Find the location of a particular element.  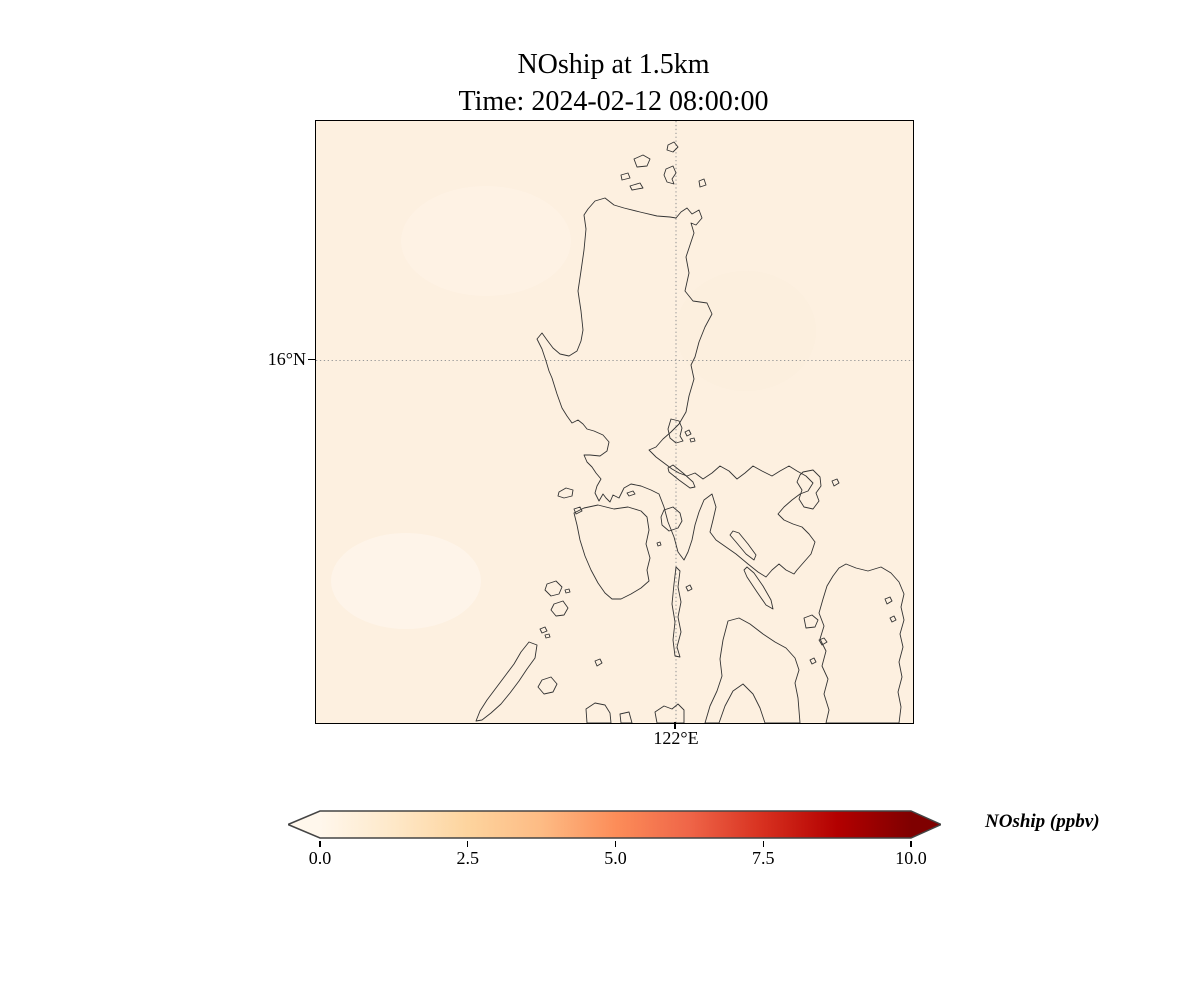

colorbar-tick-label: 2.5 is located at coordinates (468, 858).